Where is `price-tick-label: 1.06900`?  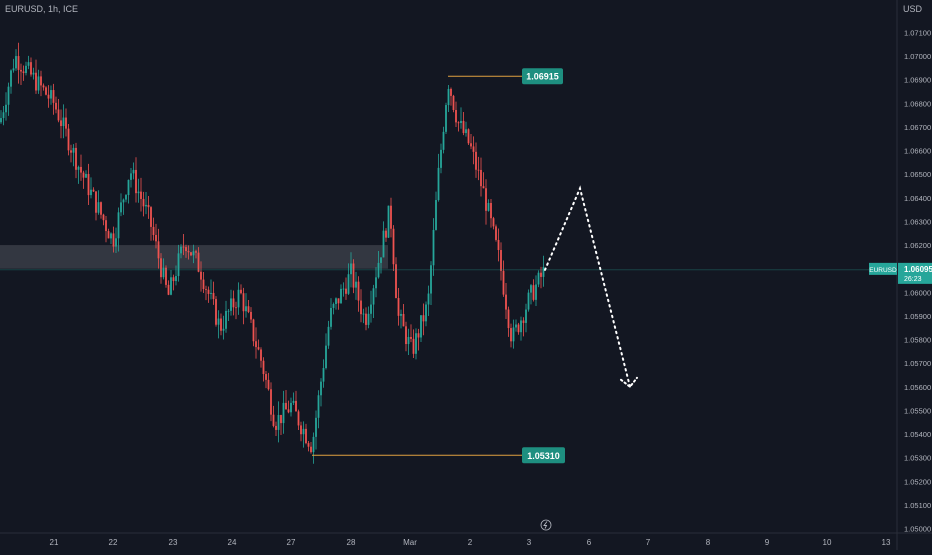 price-tick-label: 1.06900 is located at coordinates (917, 80).